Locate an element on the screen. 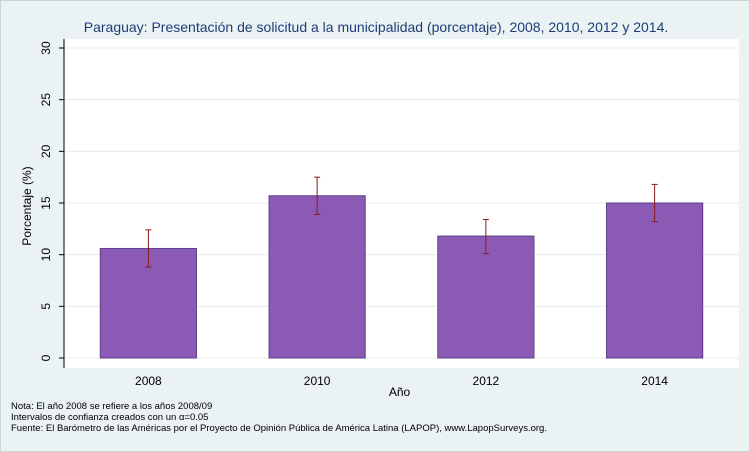 The width and height of the screenshot is (750, 452). y-tick-label: 0 is located at coordinates (46, 357).